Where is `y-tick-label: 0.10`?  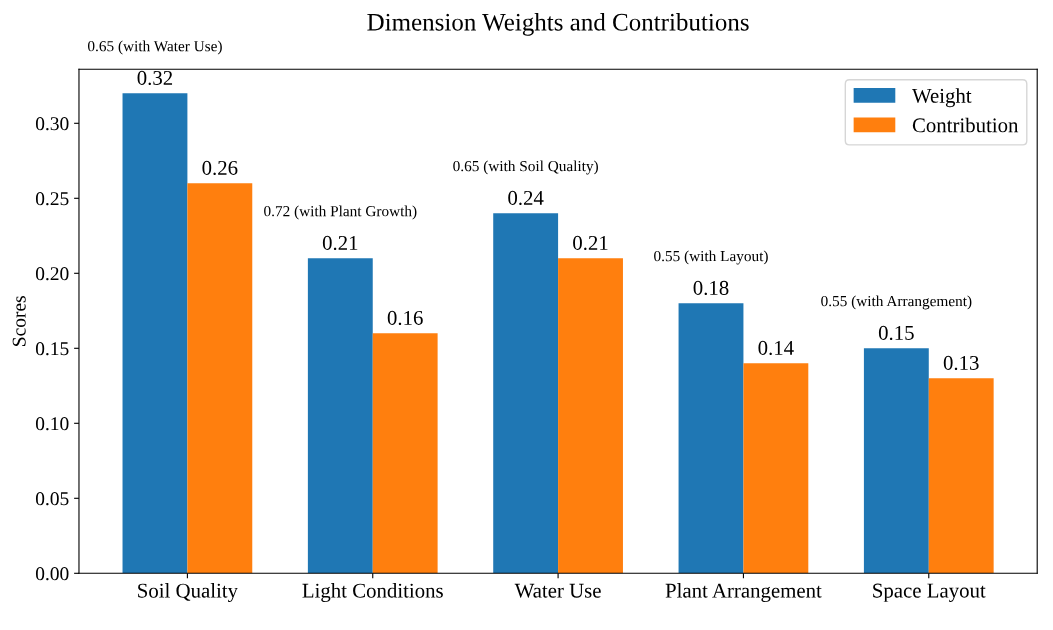
y-tick-label: 0.10 is located at coordinates (52, 424).